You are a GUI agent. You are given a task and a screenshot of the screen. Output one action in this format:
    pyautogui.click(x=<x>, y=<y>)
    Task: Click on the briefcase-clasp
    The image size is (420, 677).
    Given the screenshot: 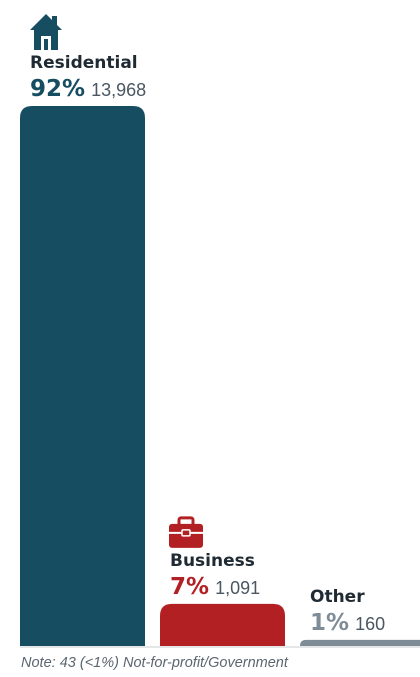 What is the action you would take?
    pyautogui.click(x=186, y=533)
    